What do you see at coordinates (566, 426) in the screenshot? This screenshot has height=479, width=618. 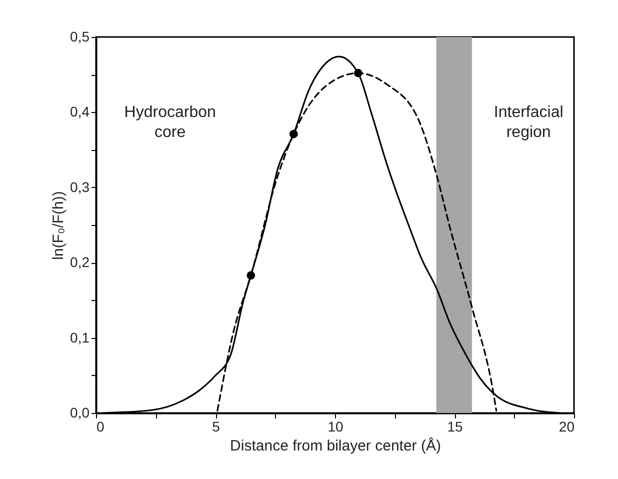 I see `x-tick-label: 20` at bounding box center [566, 426].